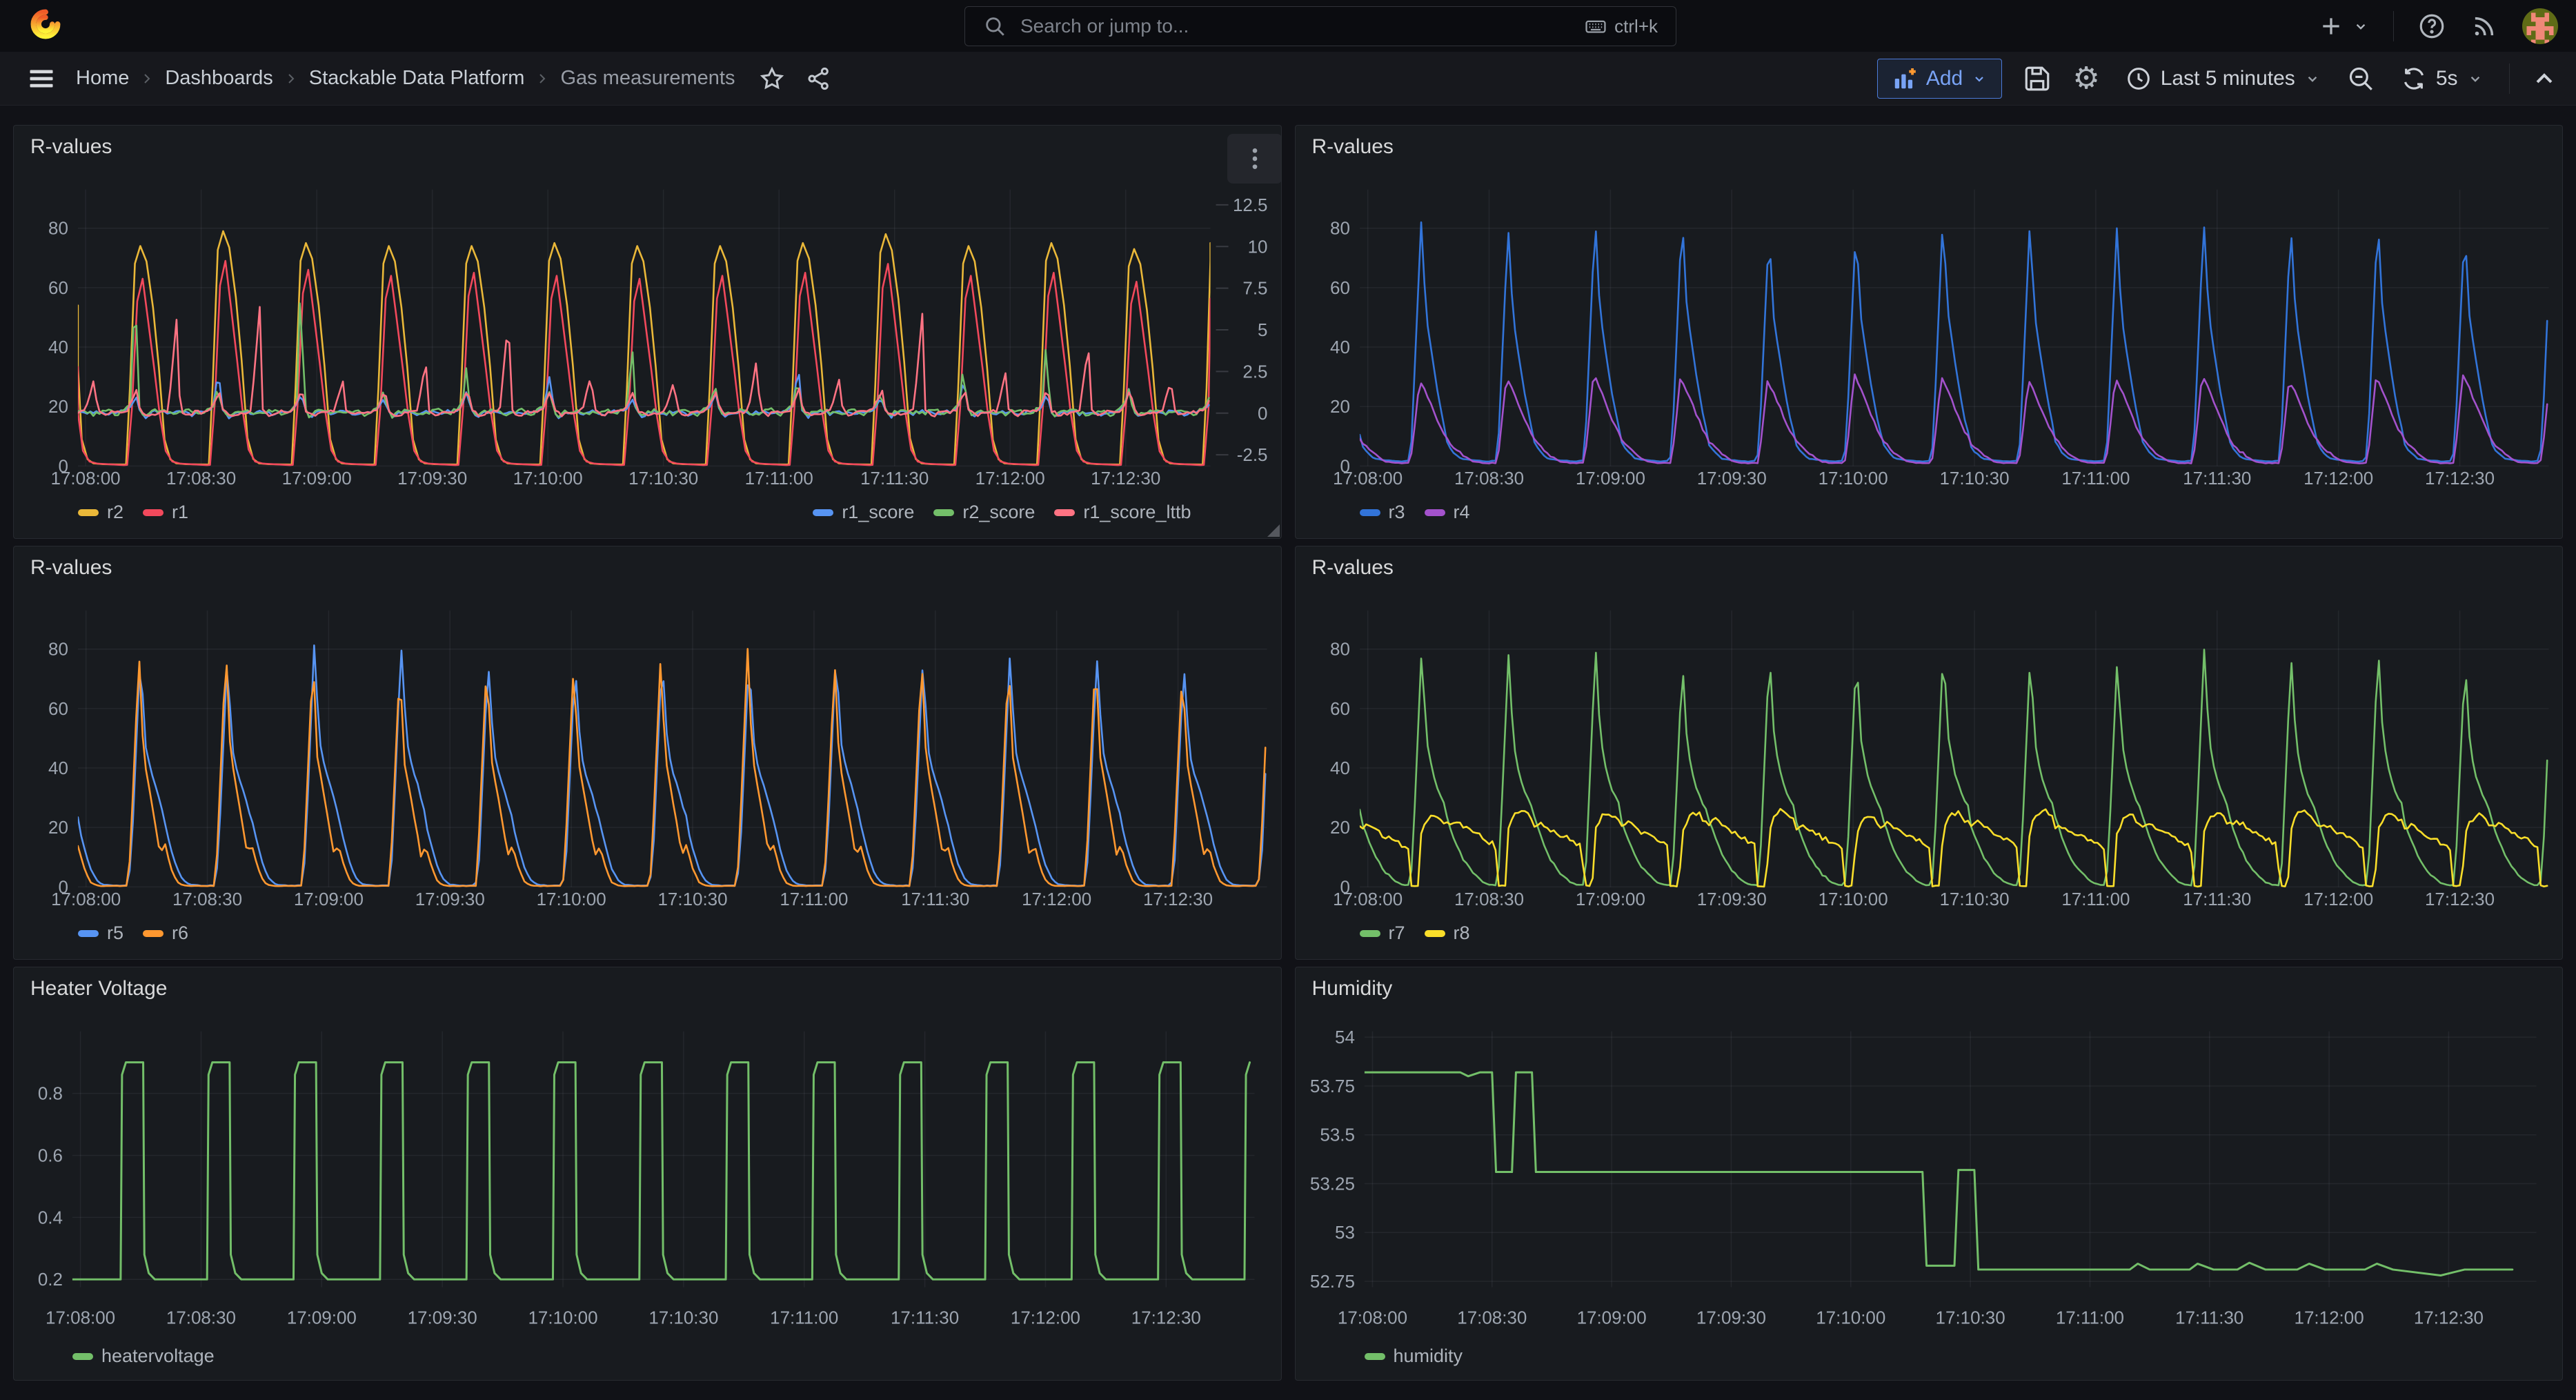 This screenshot has width=2576, height=1400. I want to click on collapse-toolbar-button, so click(2544, 78).